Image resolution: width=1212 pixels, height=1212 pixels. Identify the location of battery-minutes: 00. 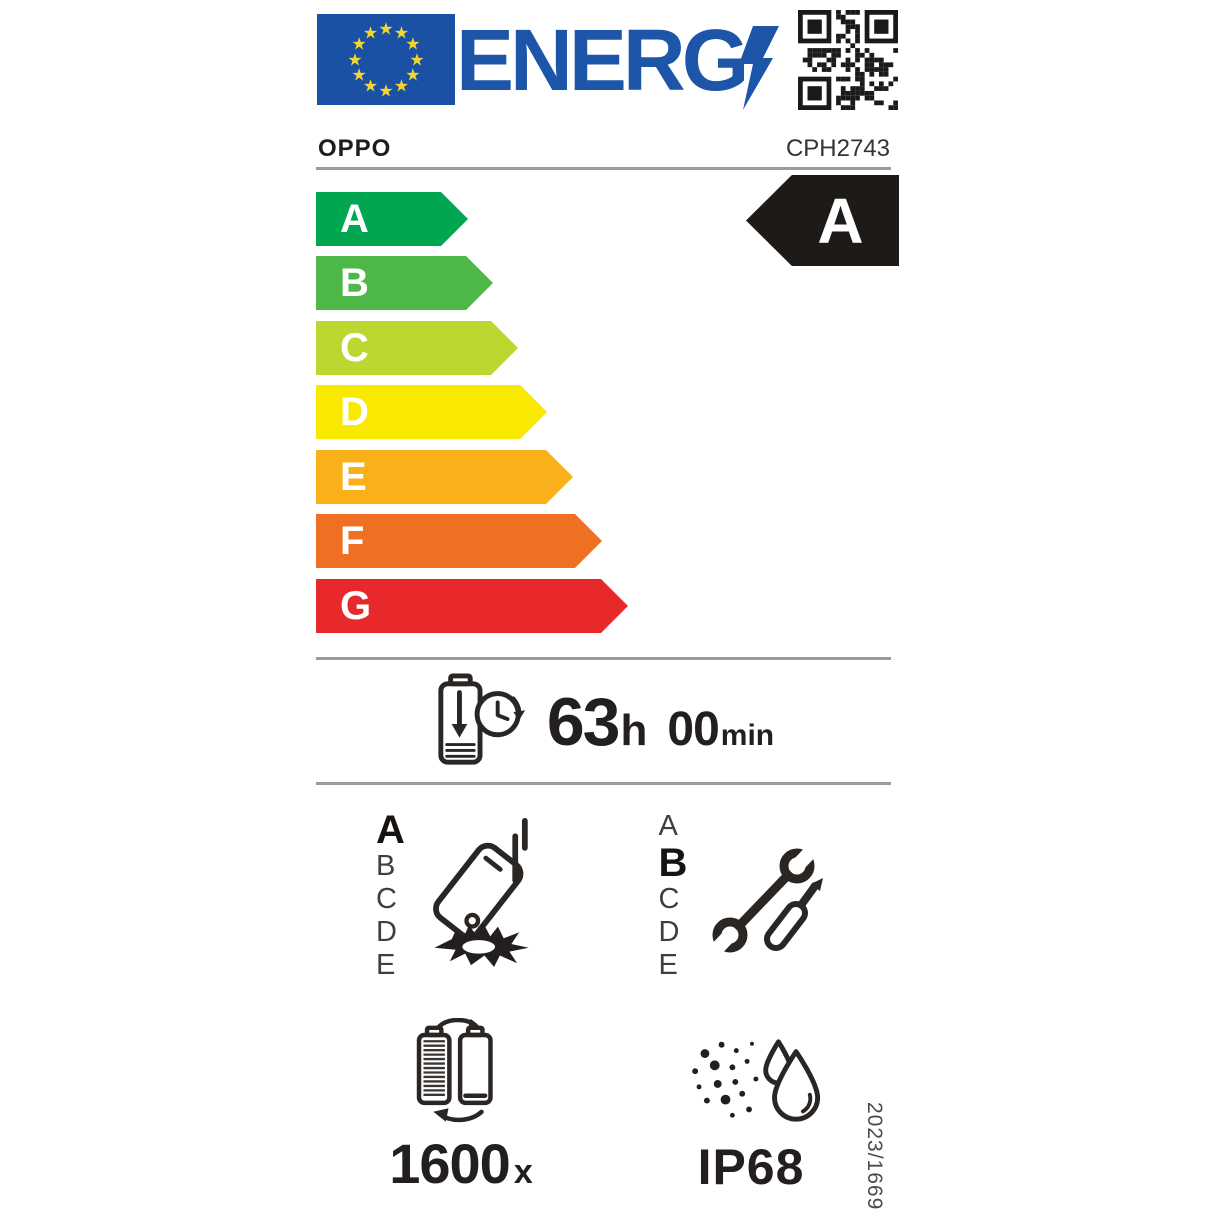
(693, 729).